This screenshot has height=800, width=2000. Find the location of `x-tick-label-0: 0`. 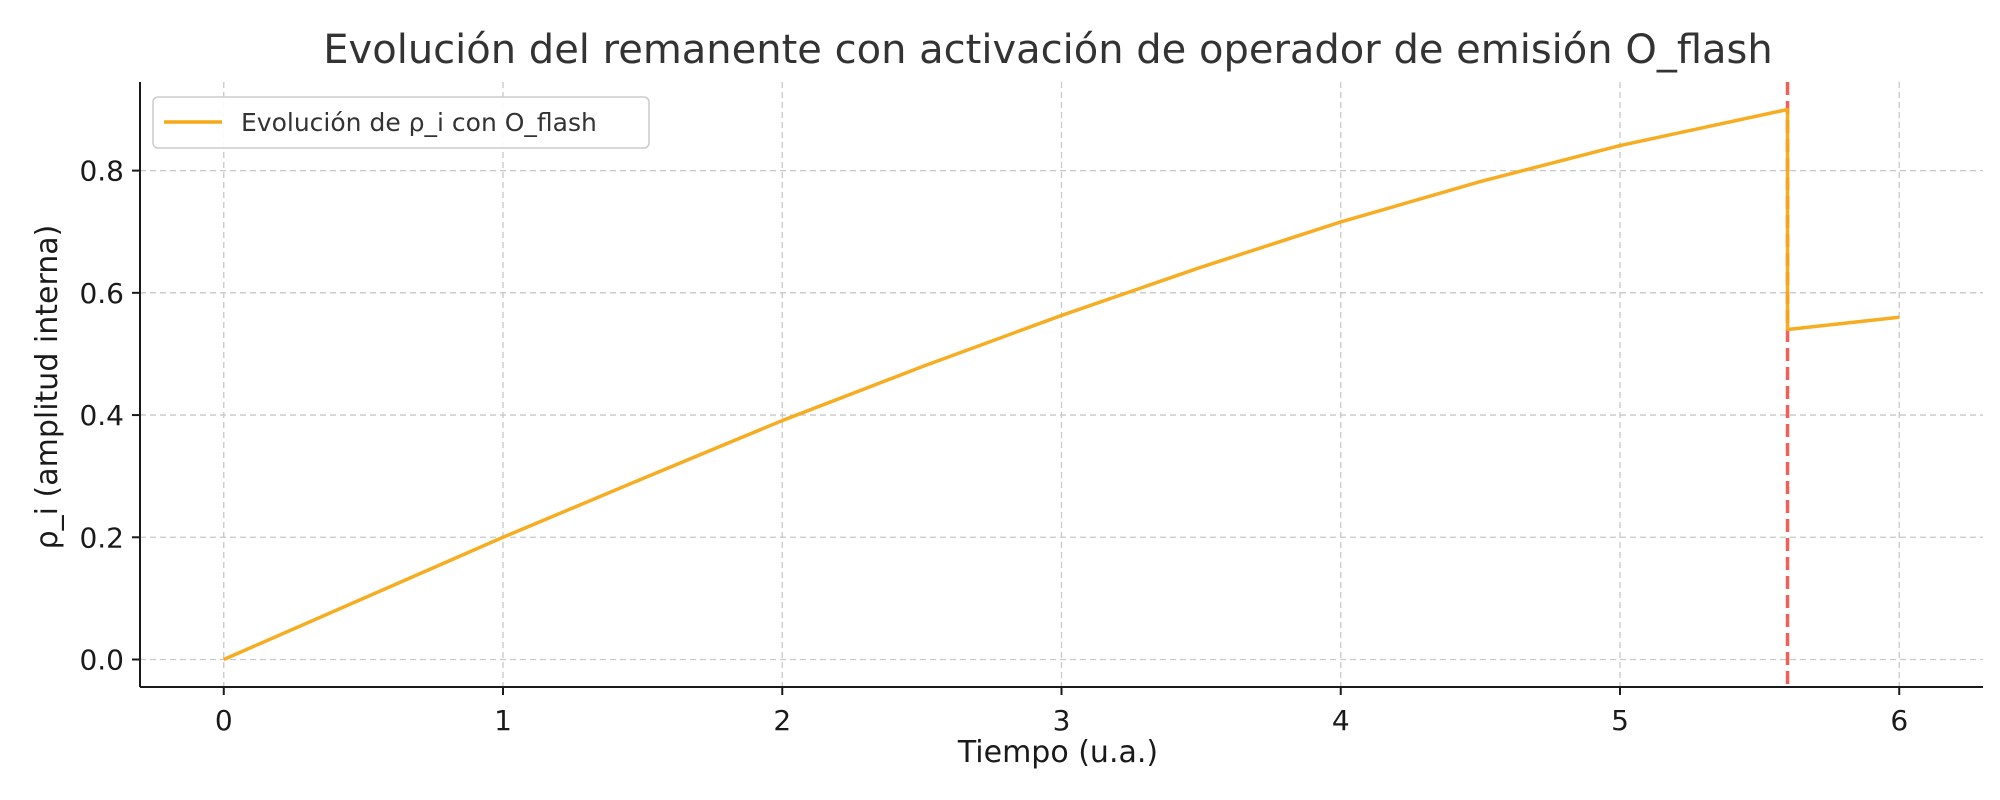

x-tick-label-0: 0 is located at coordinates (224, 720).